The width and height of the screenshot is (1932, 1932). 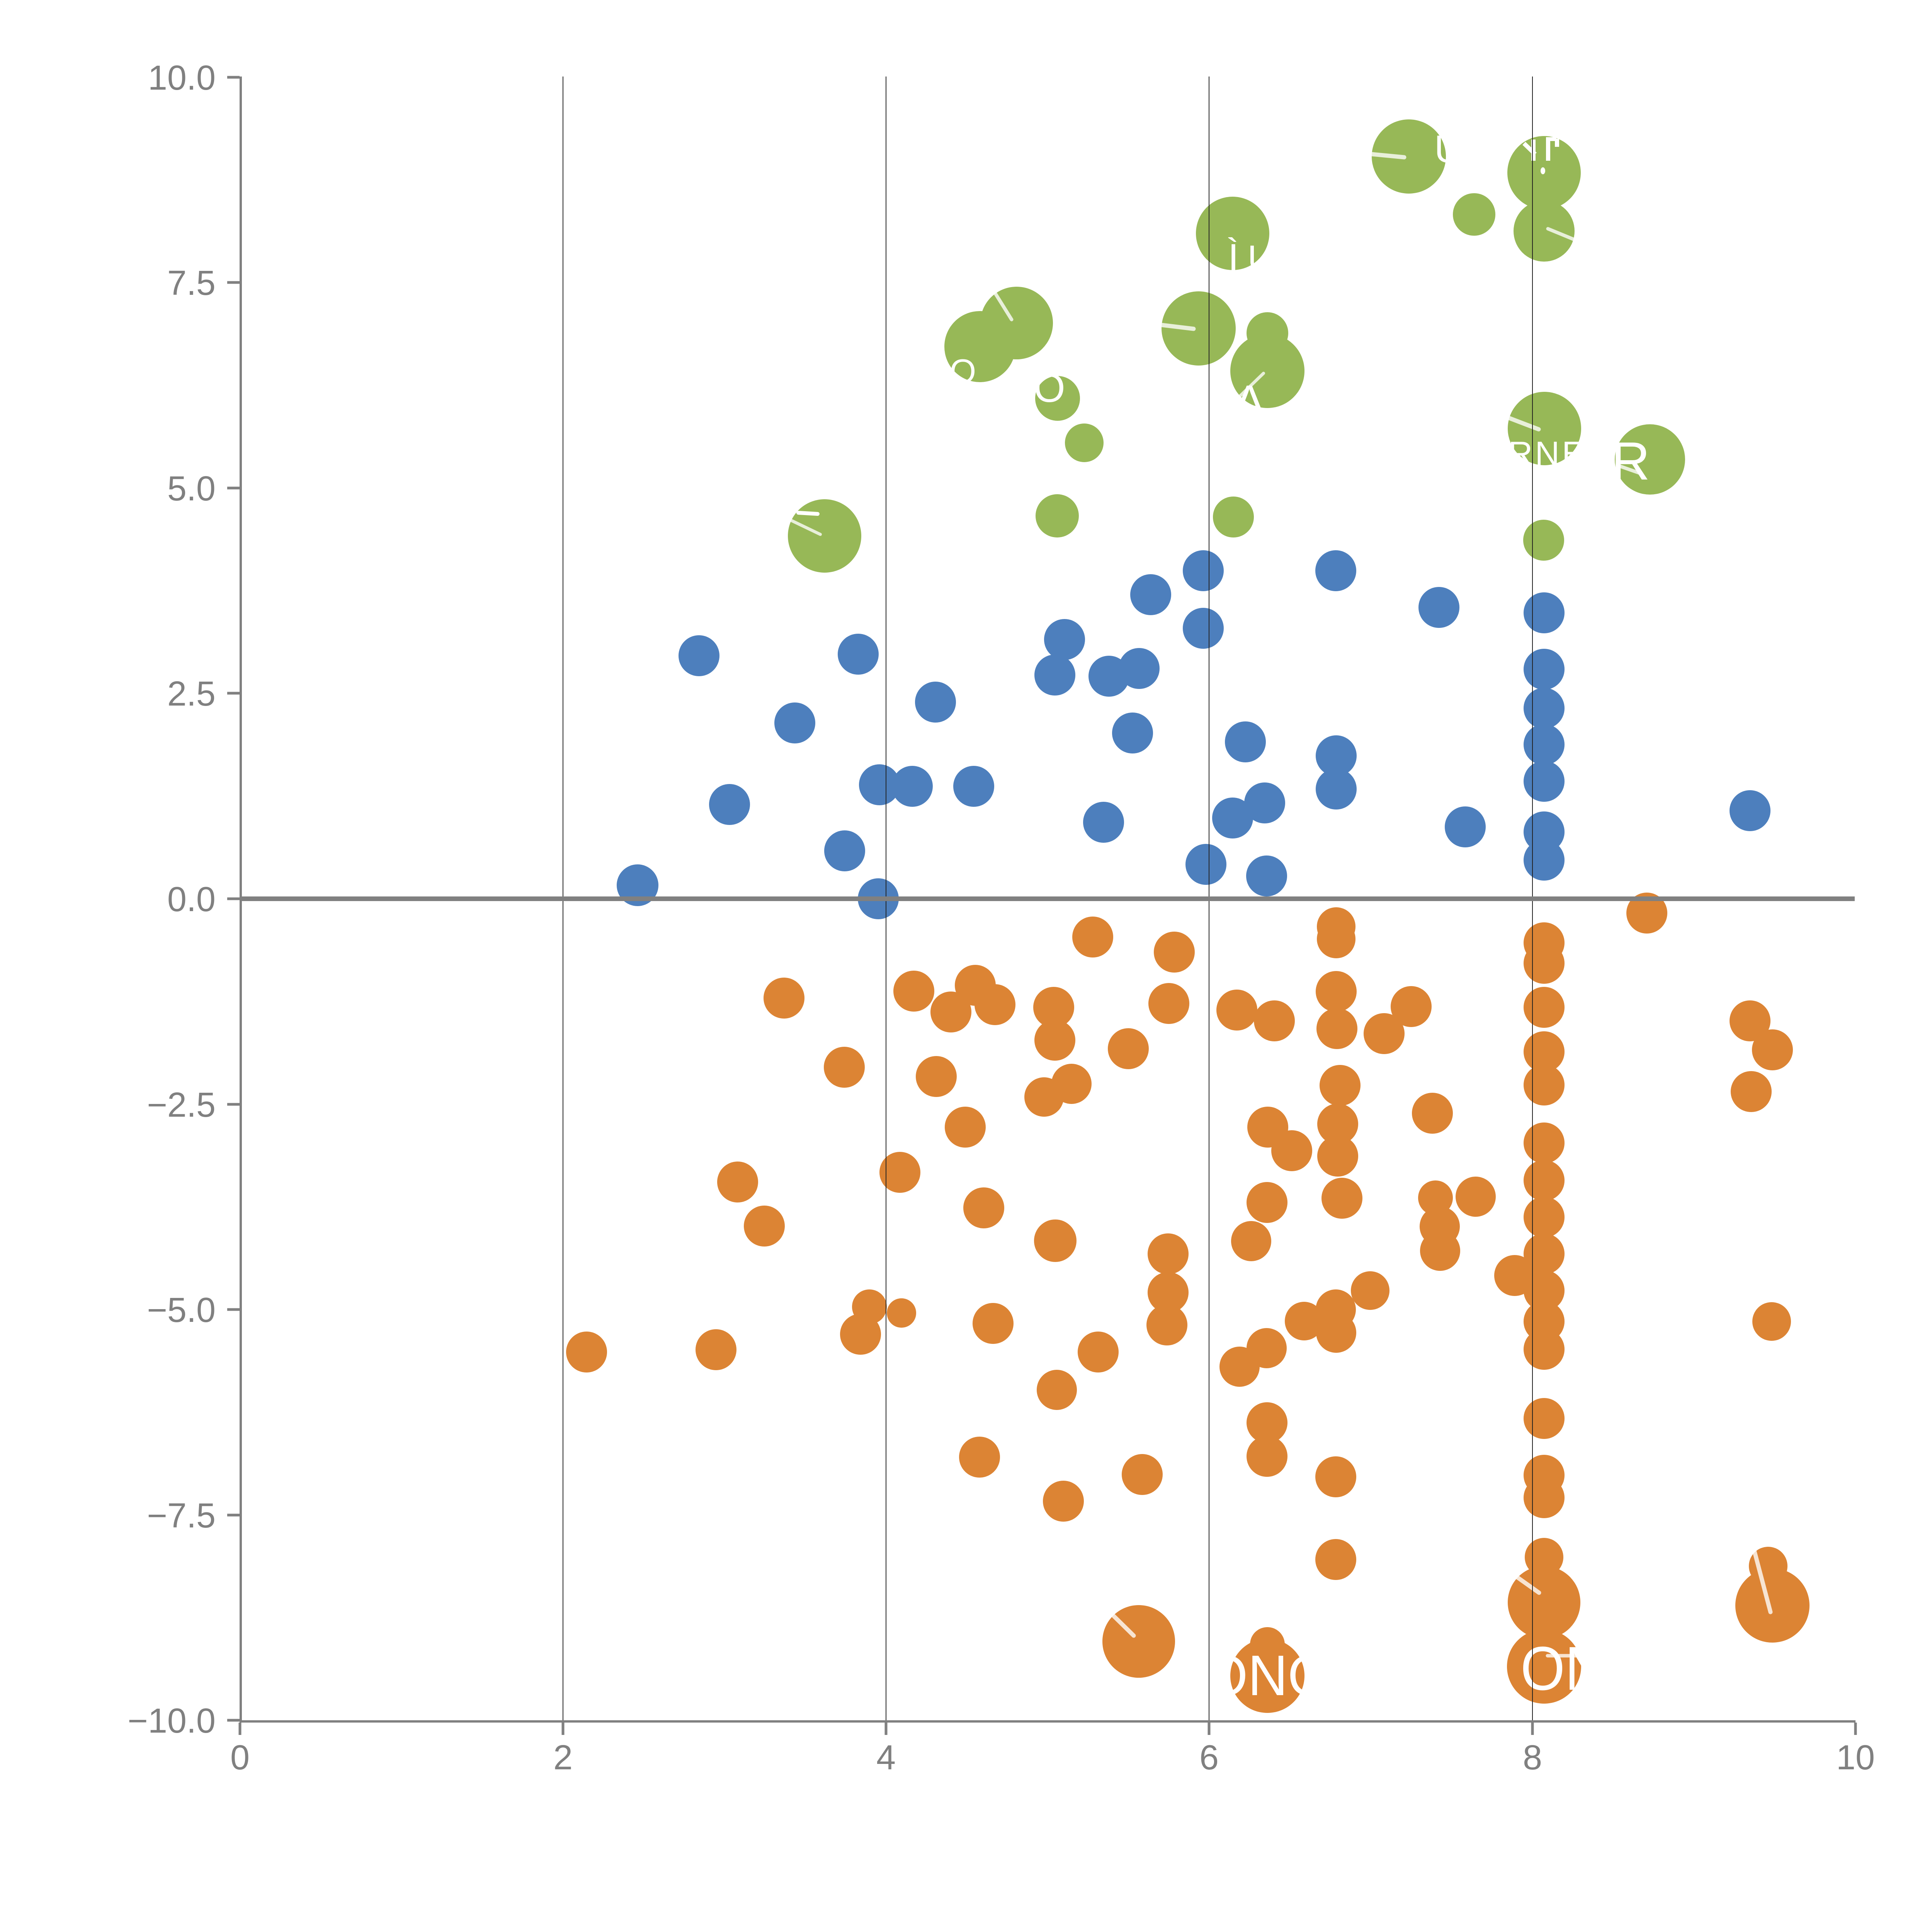 What do you see at coordinates (1268, 1676) in the screenshot?
I see `svg-text: ONO` at bounding box center [1268, 1676].